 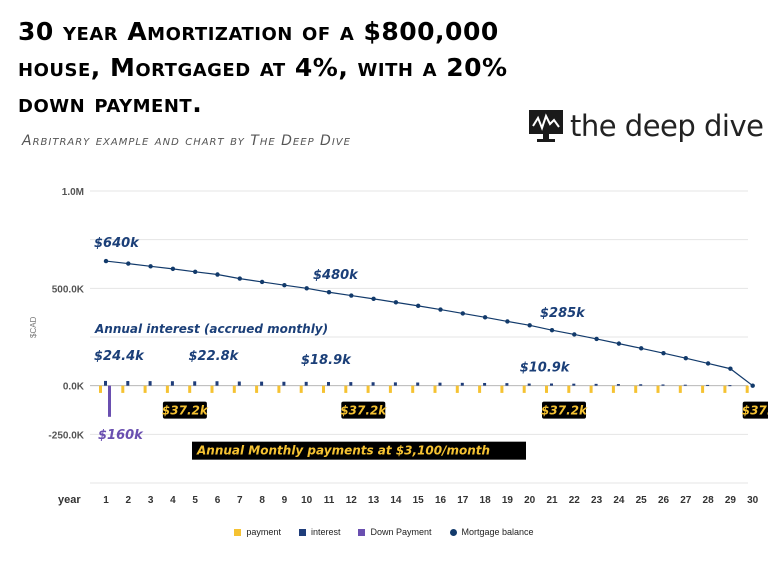 I want to click on x-tick-label: 4, so click(x=173, y=500).